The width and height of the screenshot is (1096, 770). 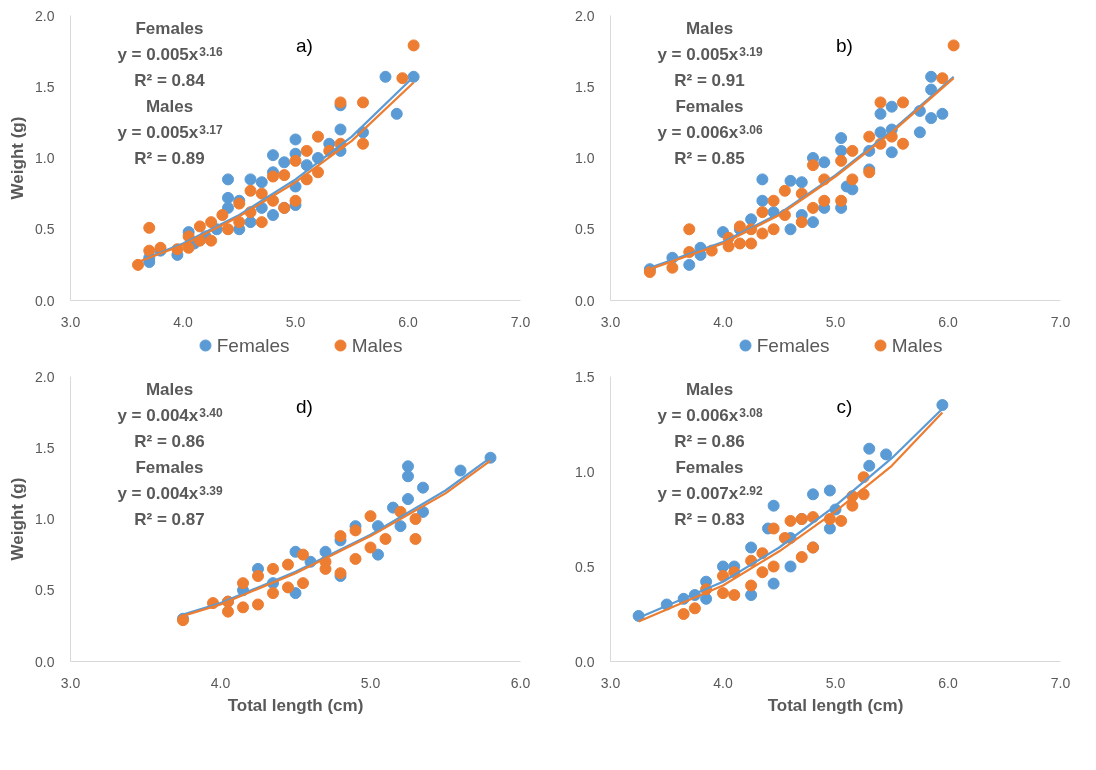 I want to click on annotation: R² = 0.87, so click(x=169, y=519).